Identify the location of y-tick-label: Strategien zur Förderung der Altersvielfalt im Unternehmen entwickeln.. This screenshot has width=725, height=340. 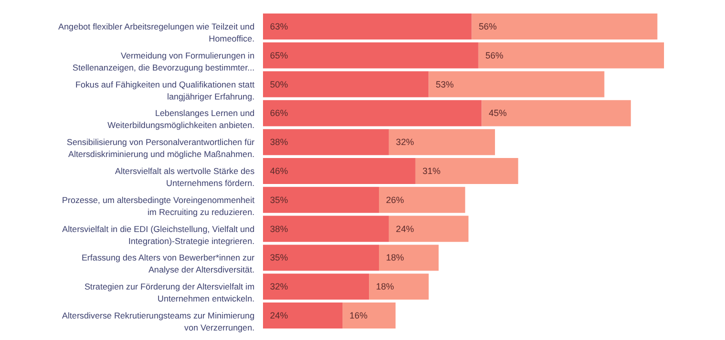
(169, 293).